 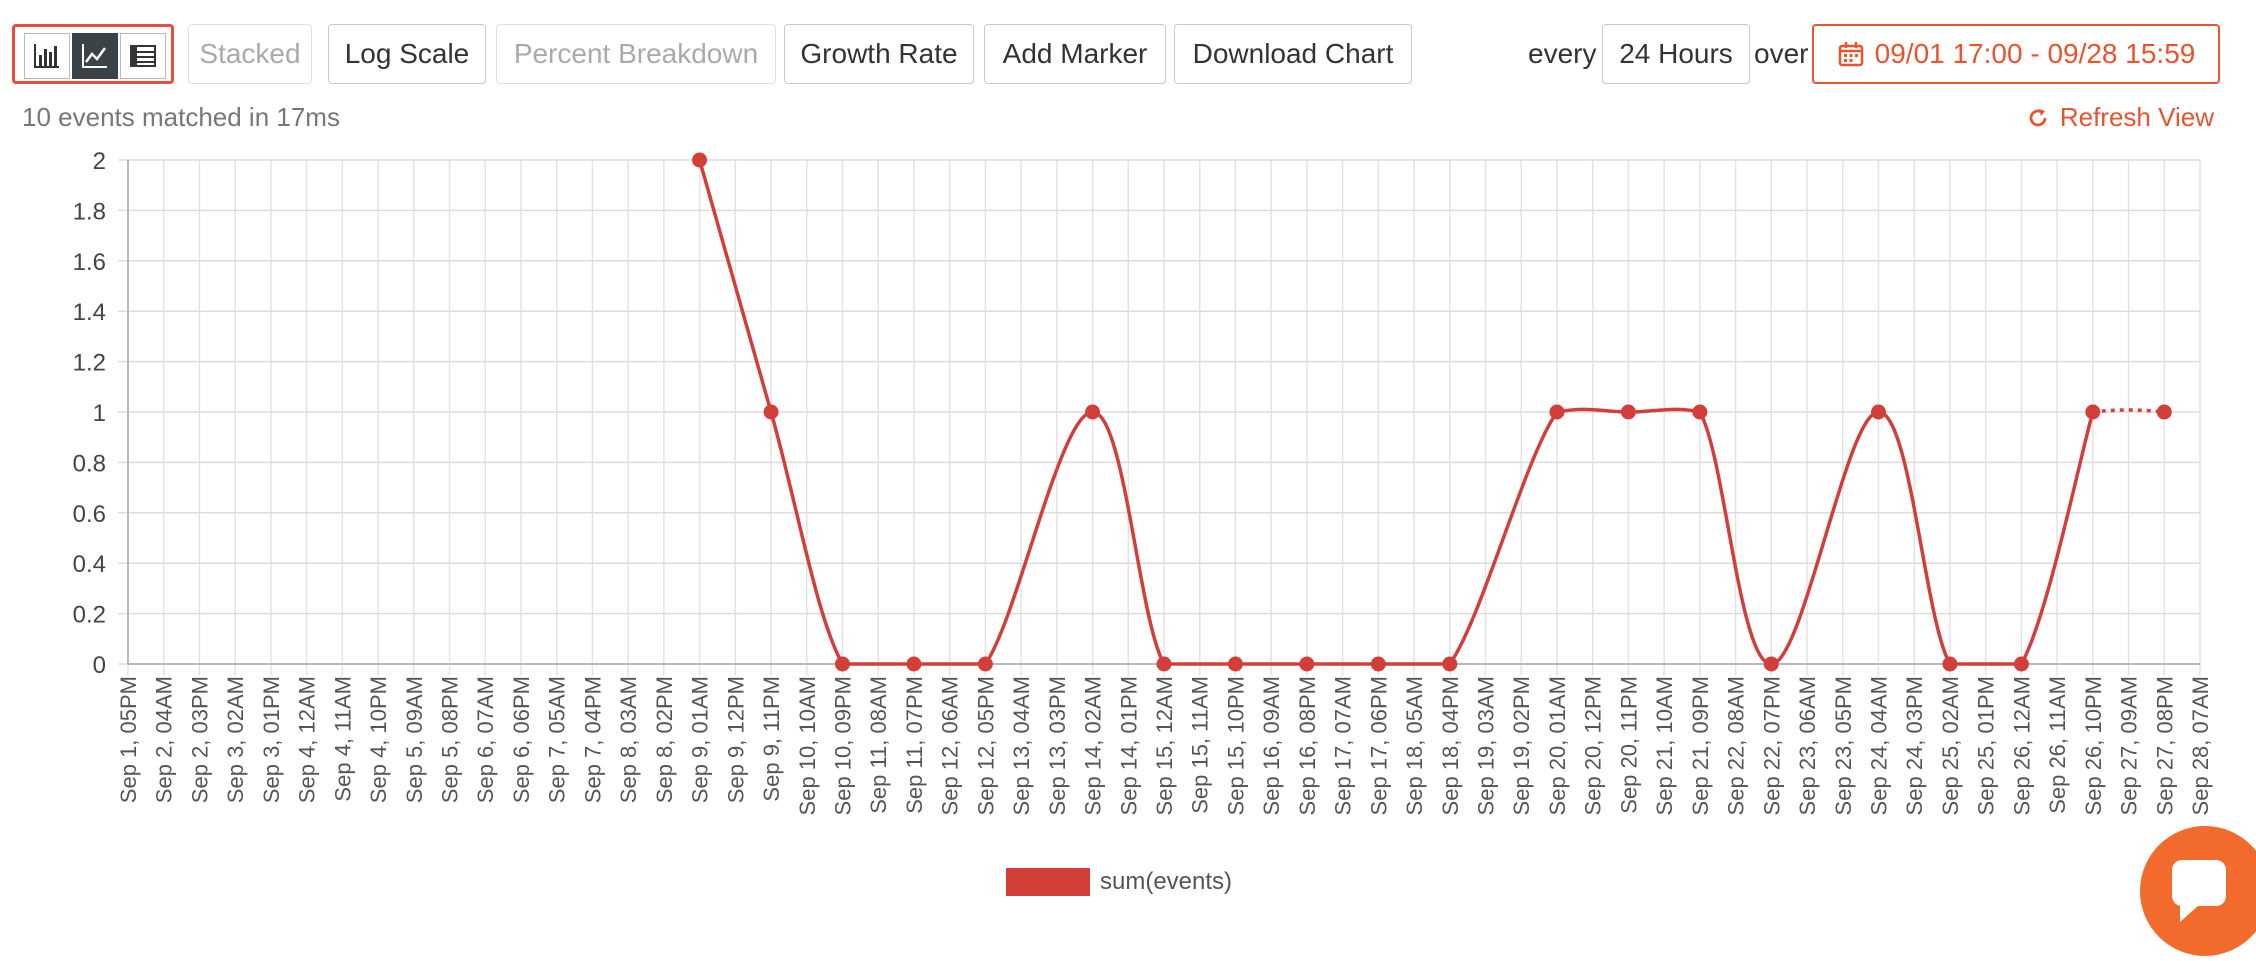 What do you see at coordinates (2093, 745) in the screenshot?
I see `x-tick-label: Sep 26, 10PM` at bounding box center [2093, 745].